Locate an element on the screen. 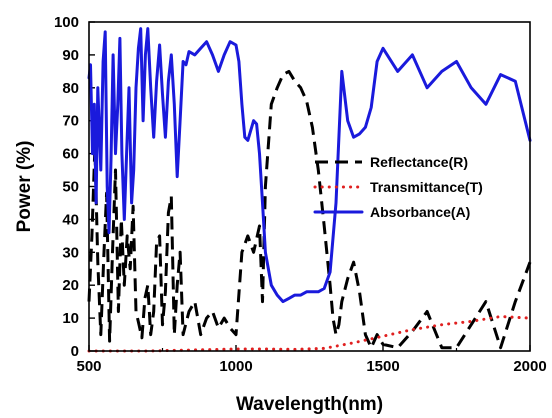  y-tick-label: 30 is located at coordinates (70, 252).